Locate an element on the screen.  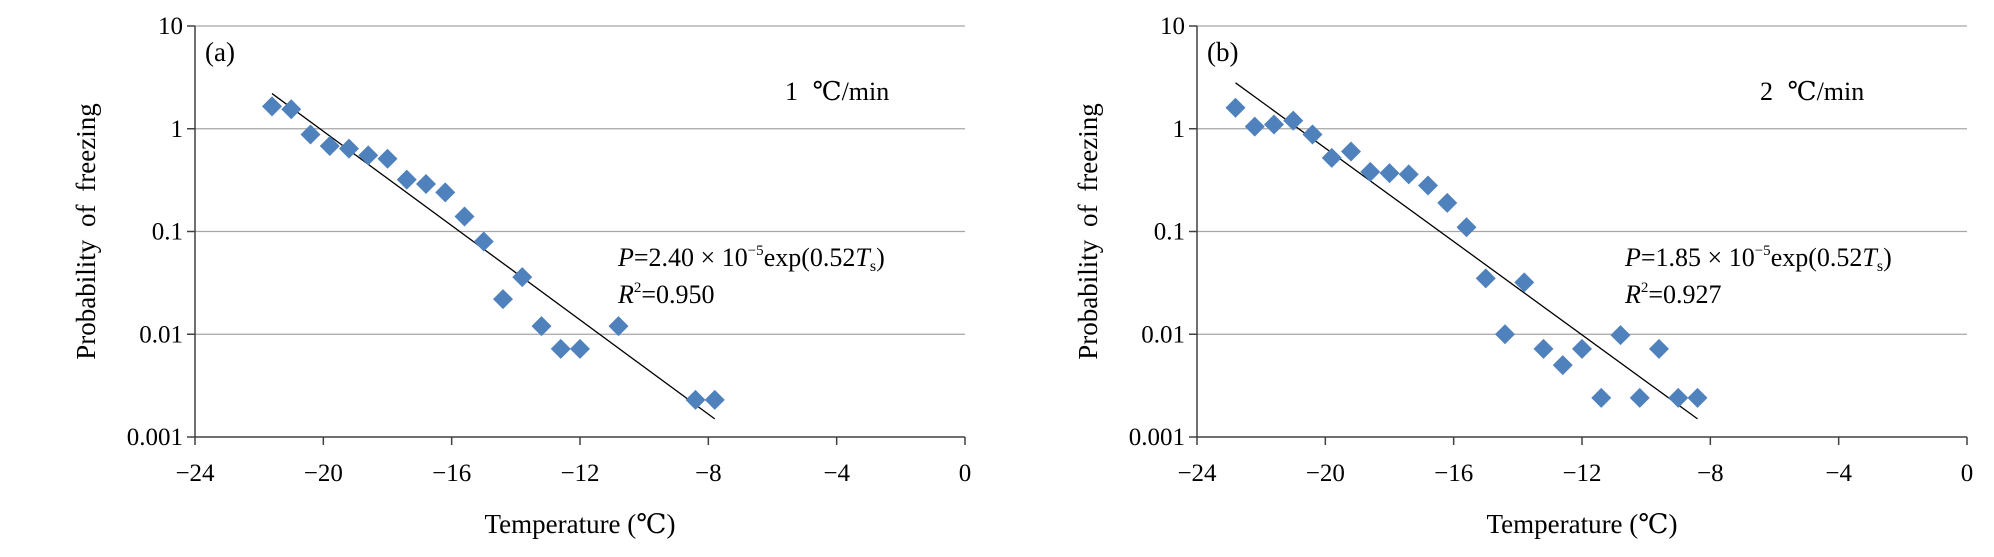
rate-label: 1 ℃/min is located at coordinates (837, 91).